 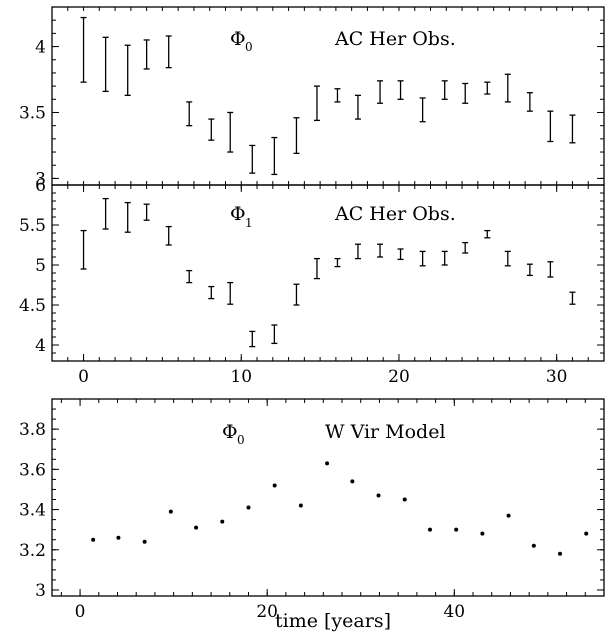 I want to click on y-tick-label: 3.5, so click(x=32, y=113).